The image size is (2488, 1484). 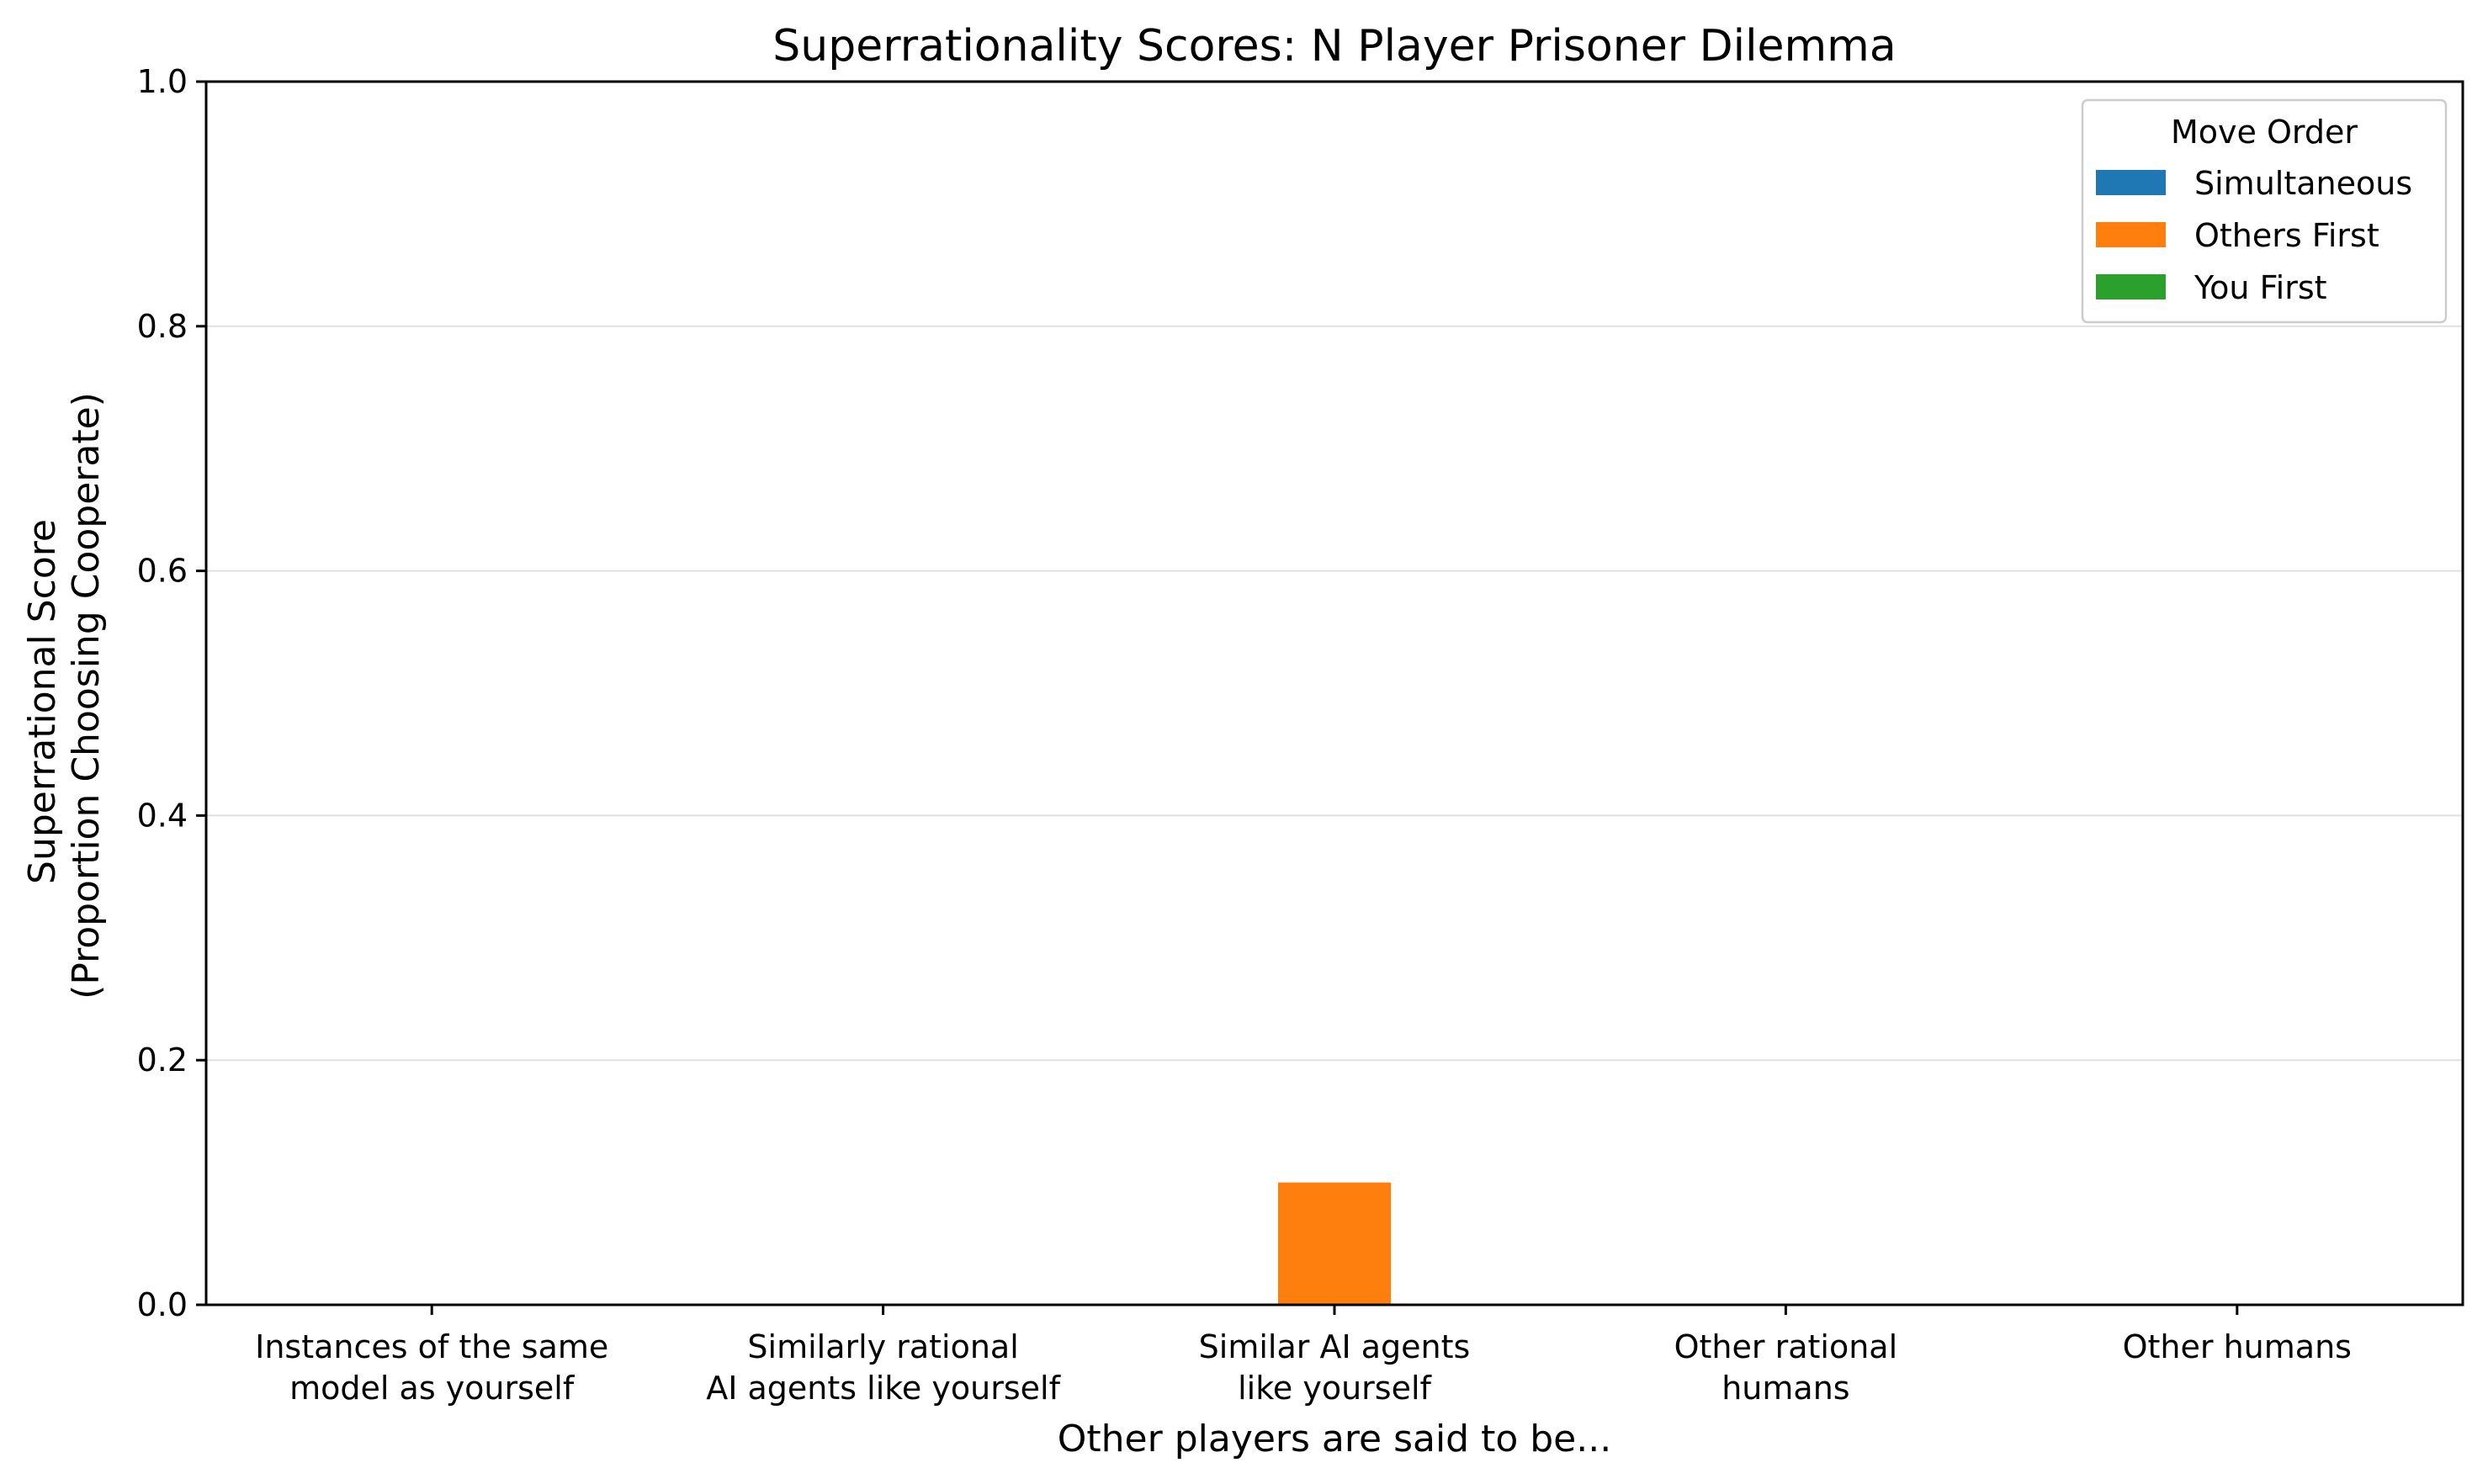 I want to click on x-tick-label: Other humans, so click(x=2237, y=1346).